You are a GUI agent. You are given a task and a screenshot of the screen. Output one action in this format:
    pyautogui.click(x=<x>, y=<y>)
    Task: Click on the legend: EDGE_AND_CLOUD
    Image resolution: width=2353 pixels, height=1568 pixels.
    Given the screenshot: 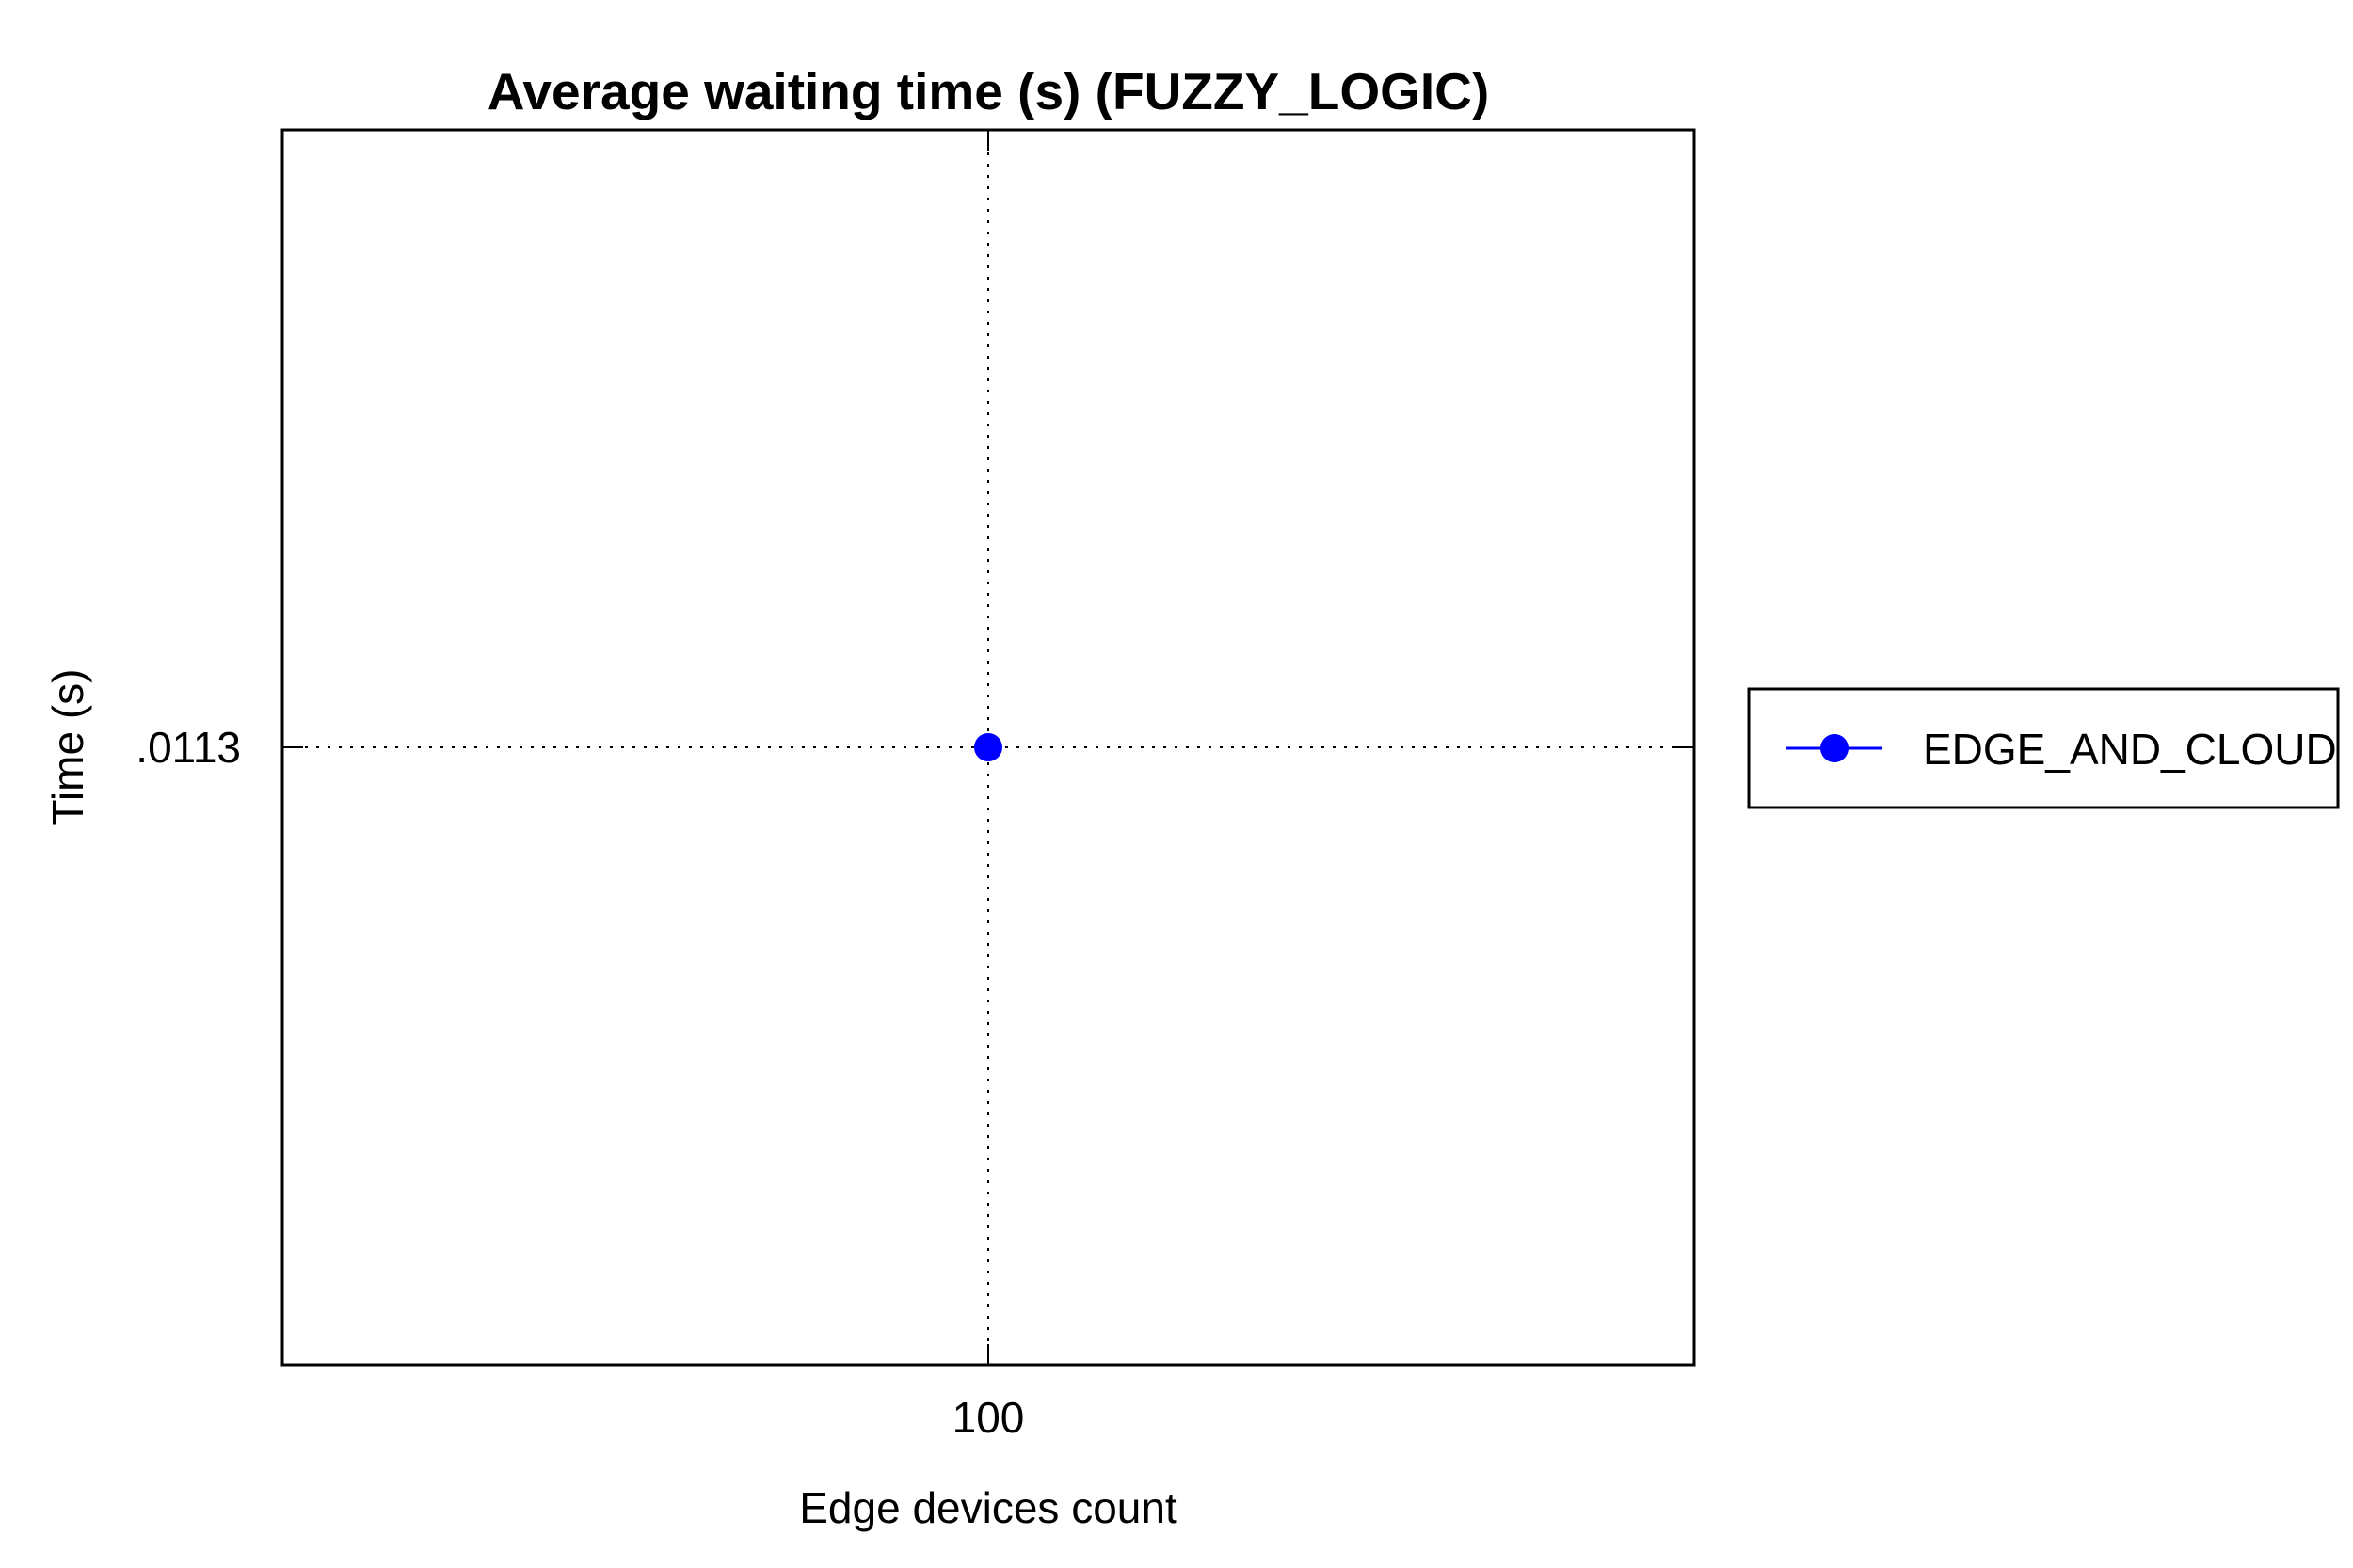 What is the action you would take?
    pyautogui.click(x=2043, y=748)
    